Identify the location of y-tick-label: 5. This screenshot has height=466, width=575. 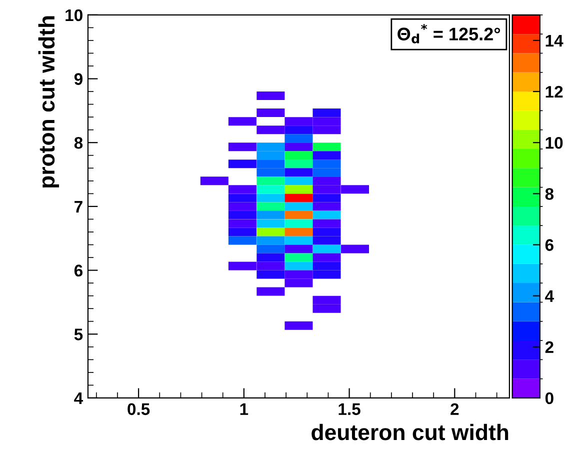
(78, 334).